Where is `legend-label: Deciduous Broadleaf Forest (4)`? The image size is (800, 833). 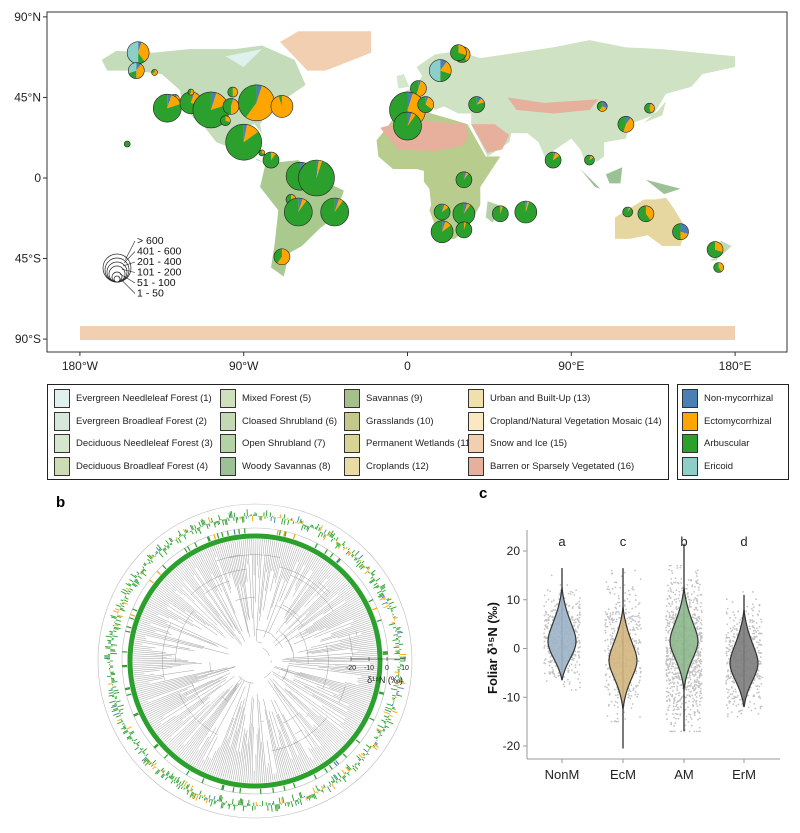 legend-label: Deciduous Broadleaf Forest (4) is located at coordinates (142, 466).